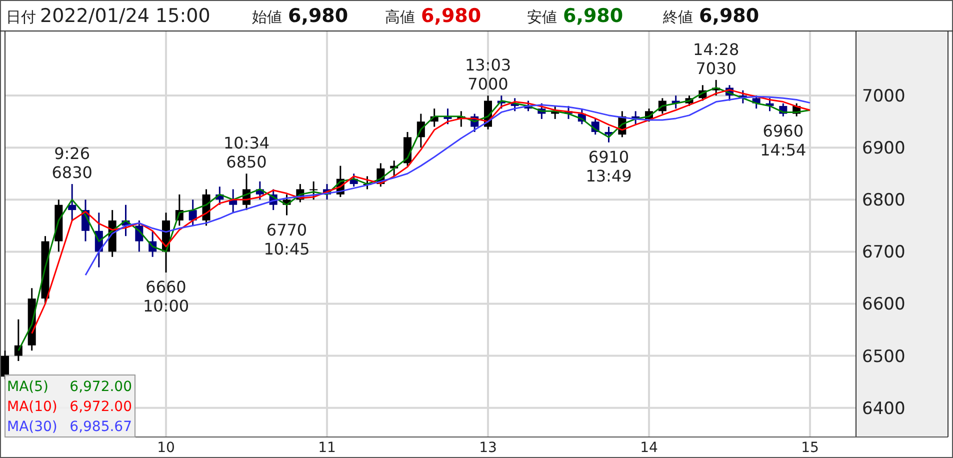 This screenshot has width=953, height=458. Describe the element at coordinates (575, 16) in the screenshot. I see `text: 安値 6,980` at that location.